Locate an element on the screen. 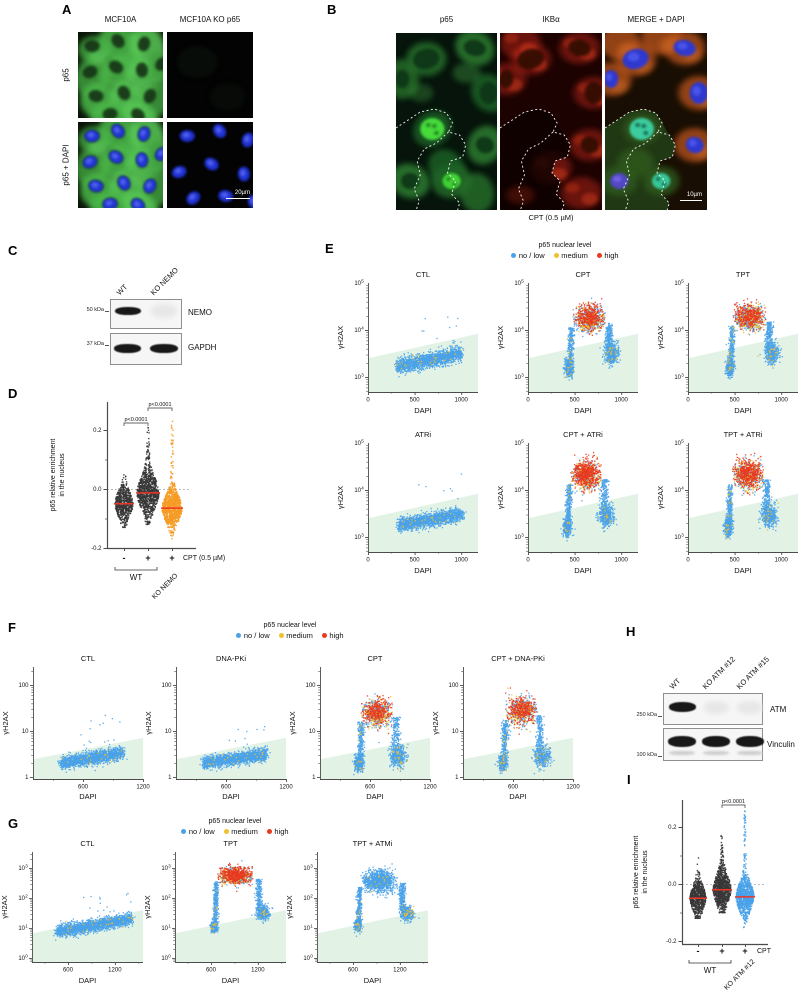 The image size is (800, 1001). blot-band-atm-wt is located at coordinates (682, 707).